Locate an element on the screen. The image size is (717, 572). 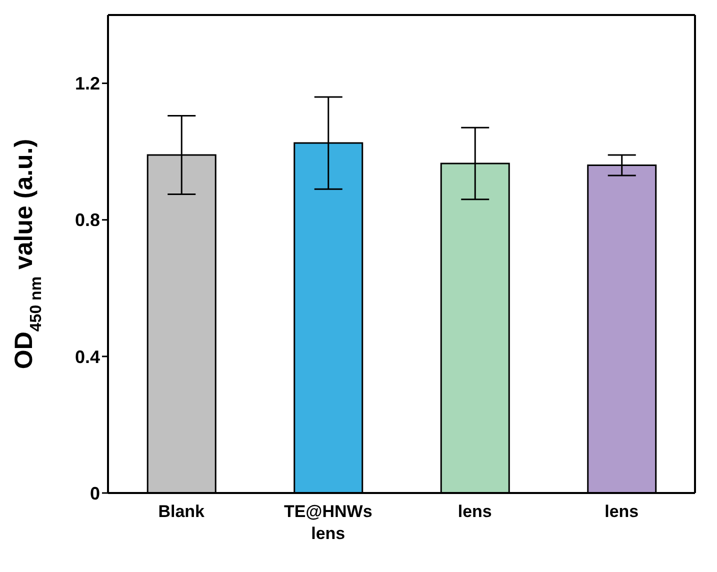
y-tick-label: 0 is located at coordinates (95, 493).